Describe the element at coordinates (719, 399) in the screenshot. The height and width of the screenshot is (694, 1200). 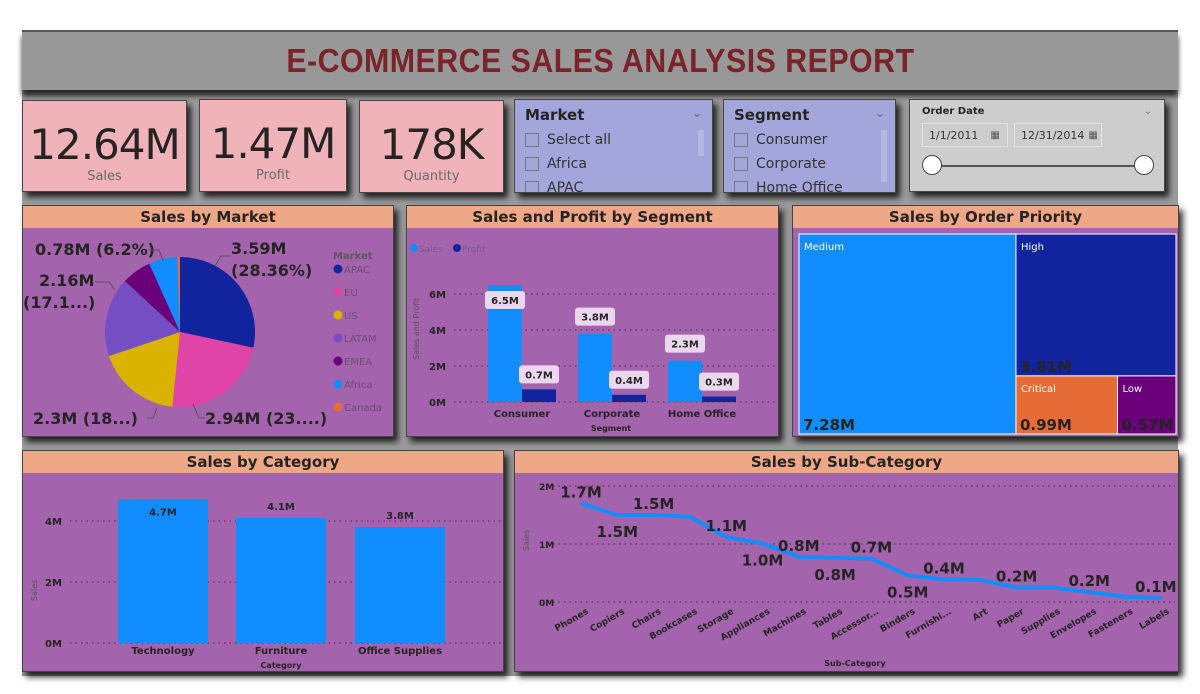
I see `bar-profit-home-office` at that location.